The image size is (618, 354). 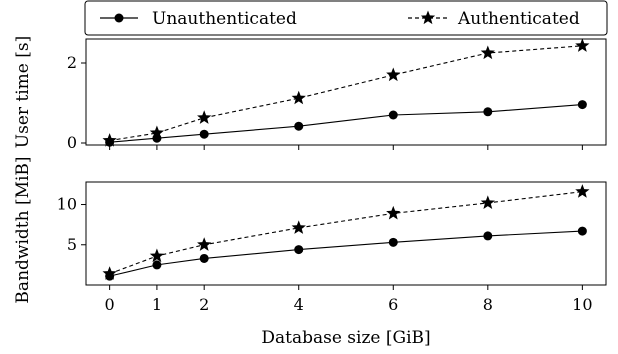 What do you see at coordinates (582, 304) in the screenshot?
I see `xtick-label: 10` at bounding box center [582, 304].